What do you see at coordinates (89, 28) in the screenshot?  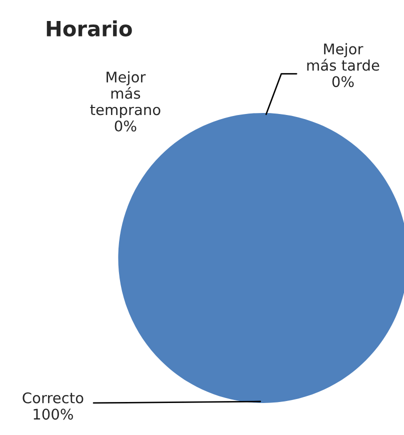 I see `chart-title: Horario` at bounding box center [89, 28].